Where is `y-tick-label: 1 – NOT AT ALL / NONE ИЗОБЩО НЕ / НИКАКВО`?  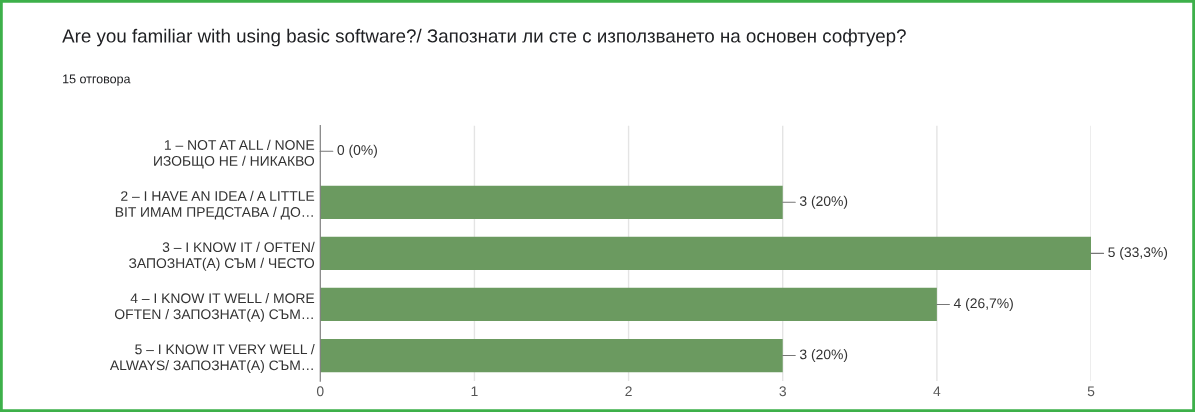 y-tick-label: 1 – NOT AT ALL / NONE ИЗОБЩО НЕ / НИКАКВО is located at coordinates (234, 154).